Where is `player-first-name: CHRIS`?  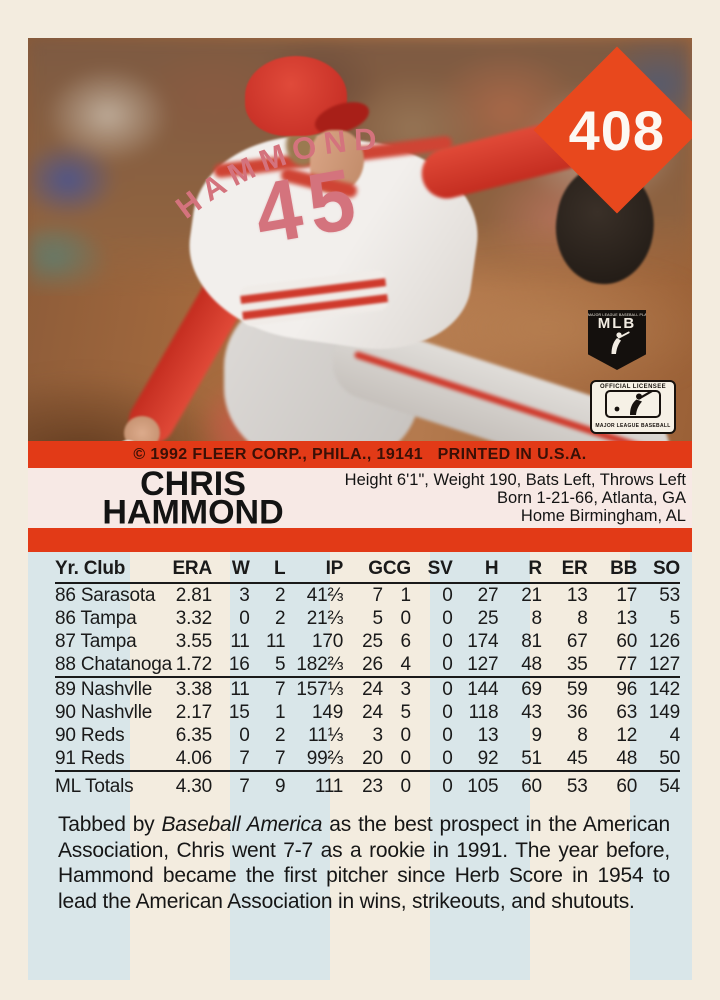
player-first-name: CHRIS is located at coordinates (193, 484).